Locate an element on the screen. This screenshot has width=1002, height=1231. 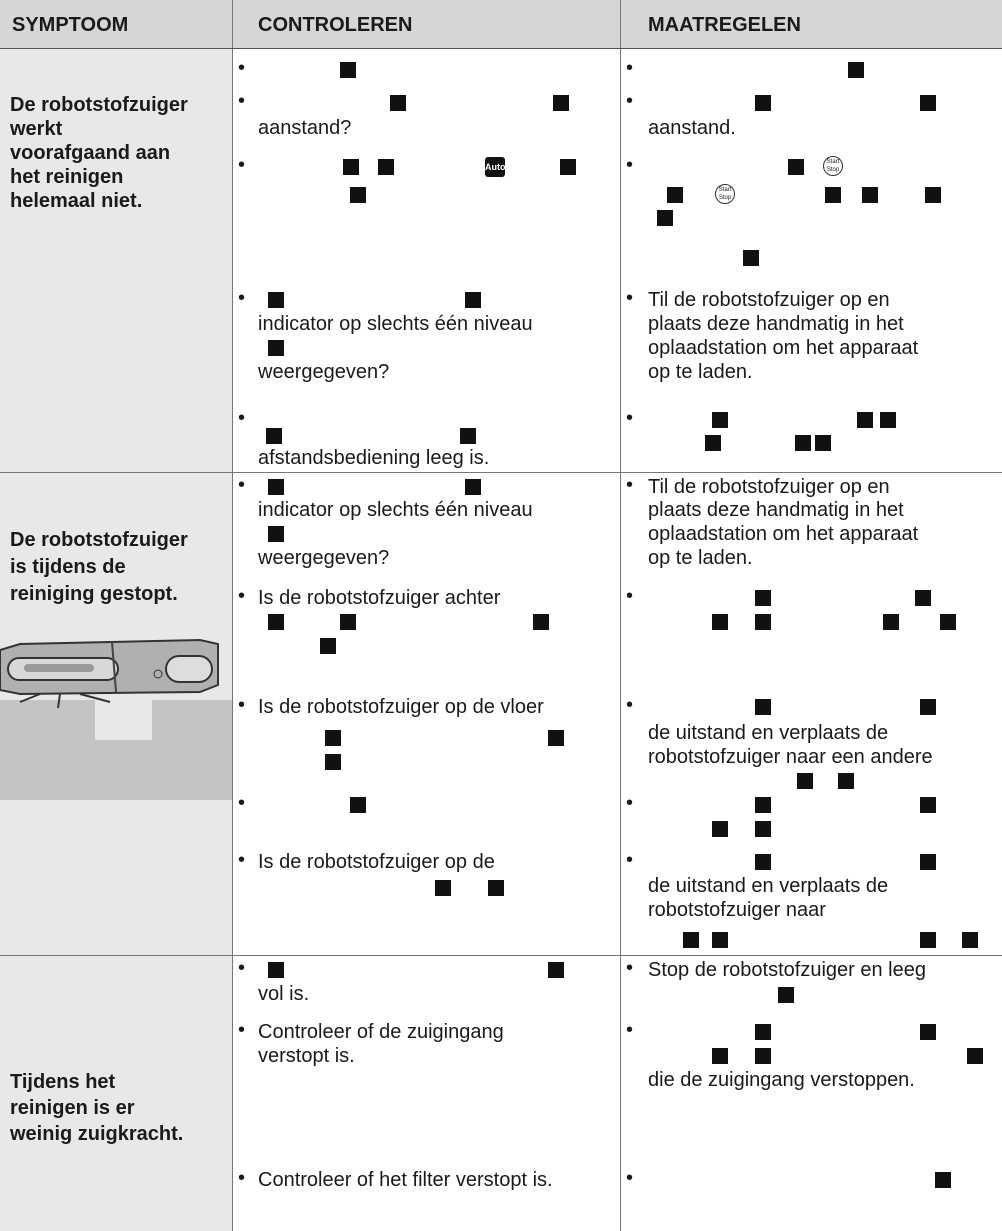
header-cell: MAATREGELEN is located at coordinates (724, 25).